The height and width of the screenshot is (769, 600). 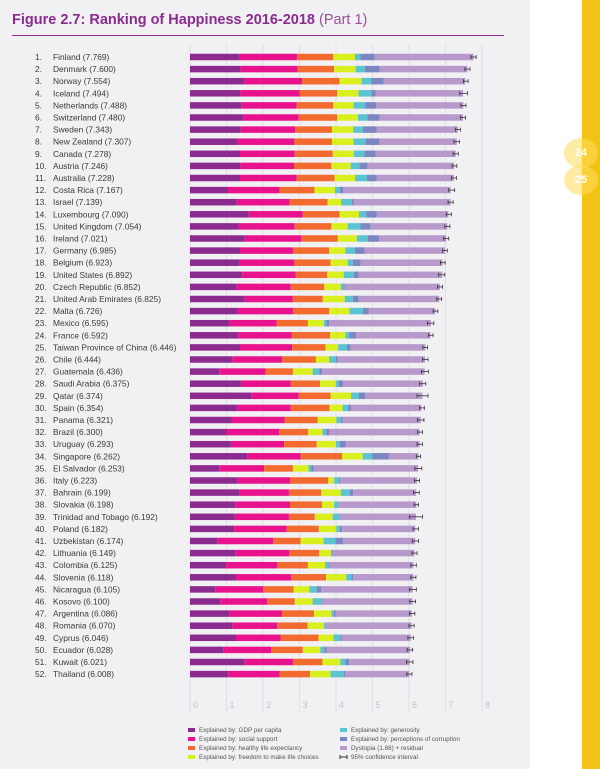 What do you see at coordinates (41, 626) in the screenshot?
I see `rank-label: 48.` at bounding box center [41, 626].